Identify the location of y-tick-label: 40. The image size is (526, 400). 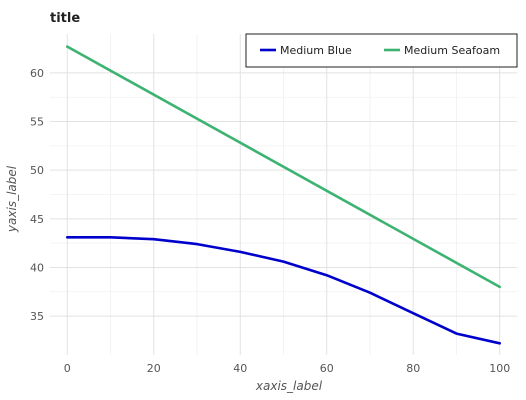
(37, 267).